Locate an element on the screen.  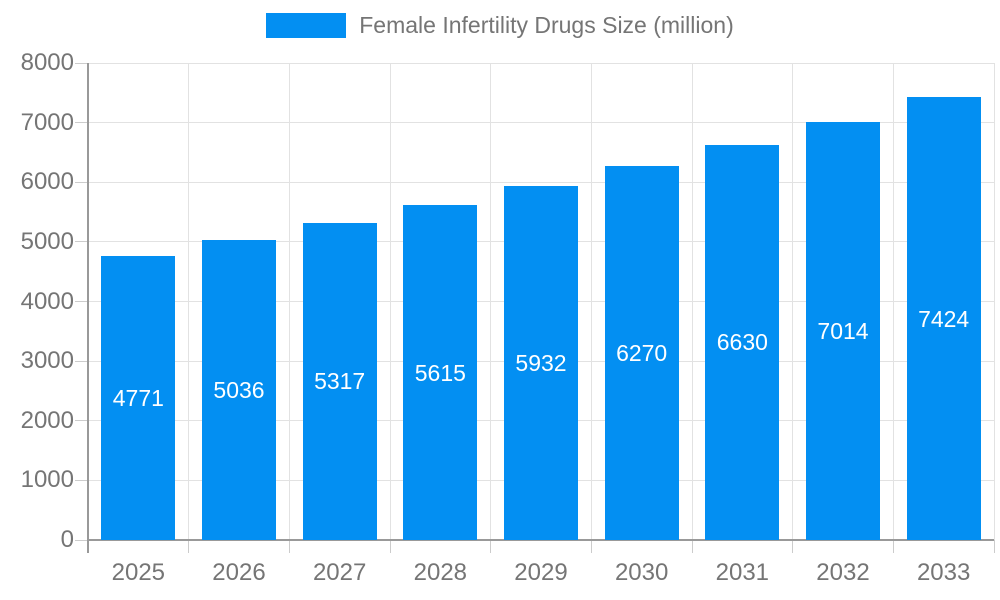
bar-value-label: 7424 is located at coordinates (944, 318).